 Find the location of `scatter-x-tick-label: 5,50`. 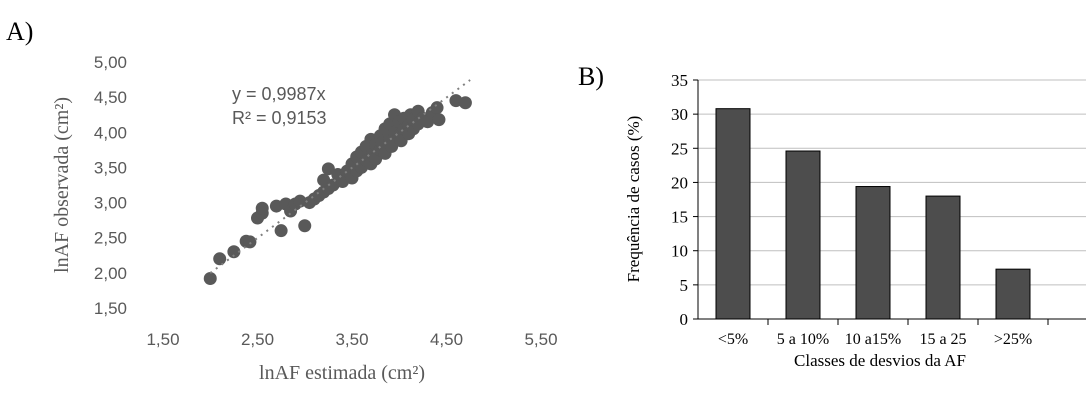

scatter-x-tick-label: 5,50 is located at coordinates (540, 339).